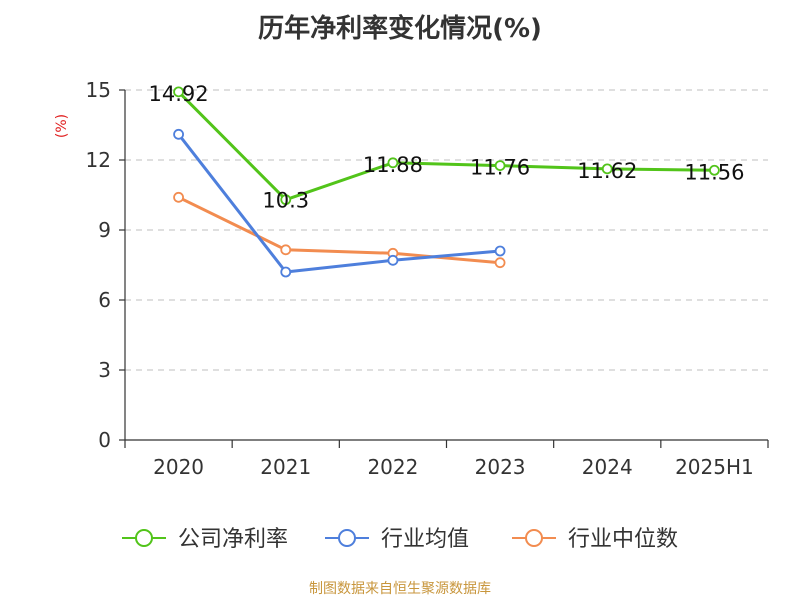  I want to click on legend-label: 行业中位数, so click(623, 539).